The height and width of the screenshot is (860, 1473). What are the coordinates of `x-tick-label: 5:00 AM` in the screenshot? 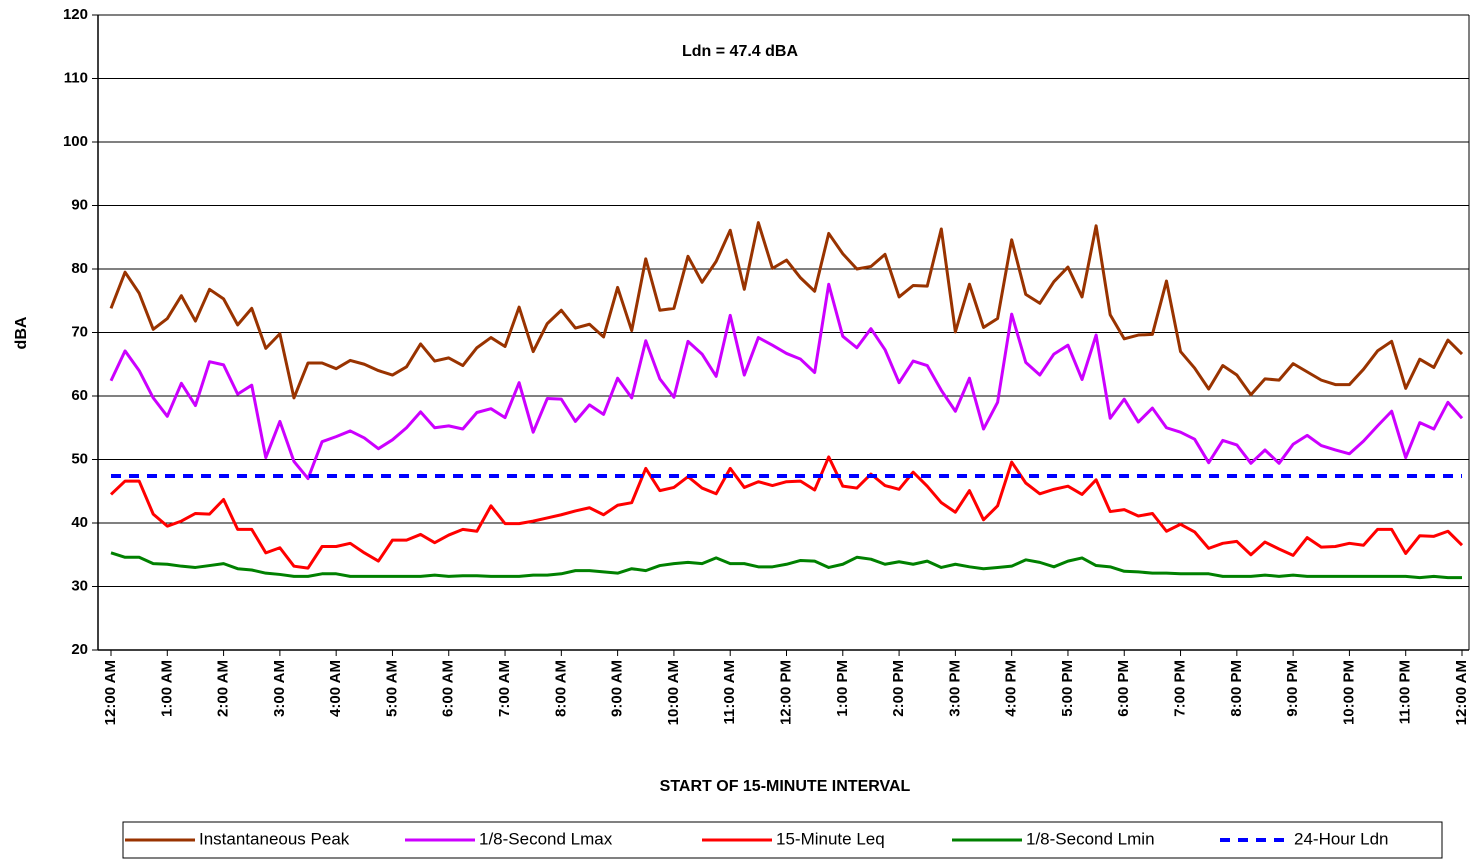 It's located at (391, 688).